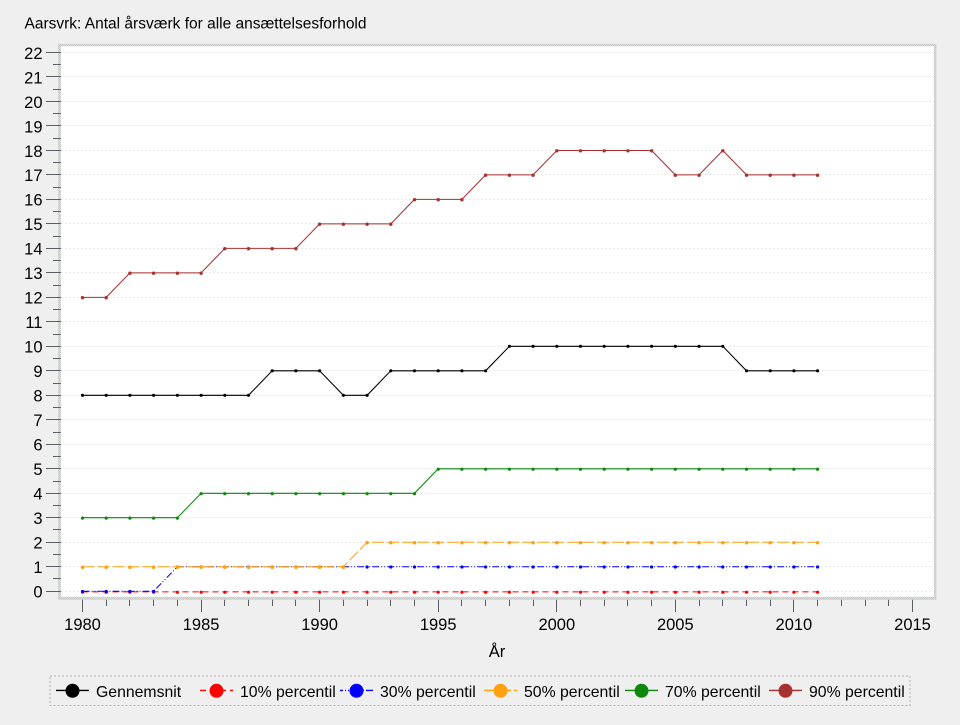  Describe the element at coordinates (794, 625) in the screenshot. I see `svg-text: 2010` at that location.